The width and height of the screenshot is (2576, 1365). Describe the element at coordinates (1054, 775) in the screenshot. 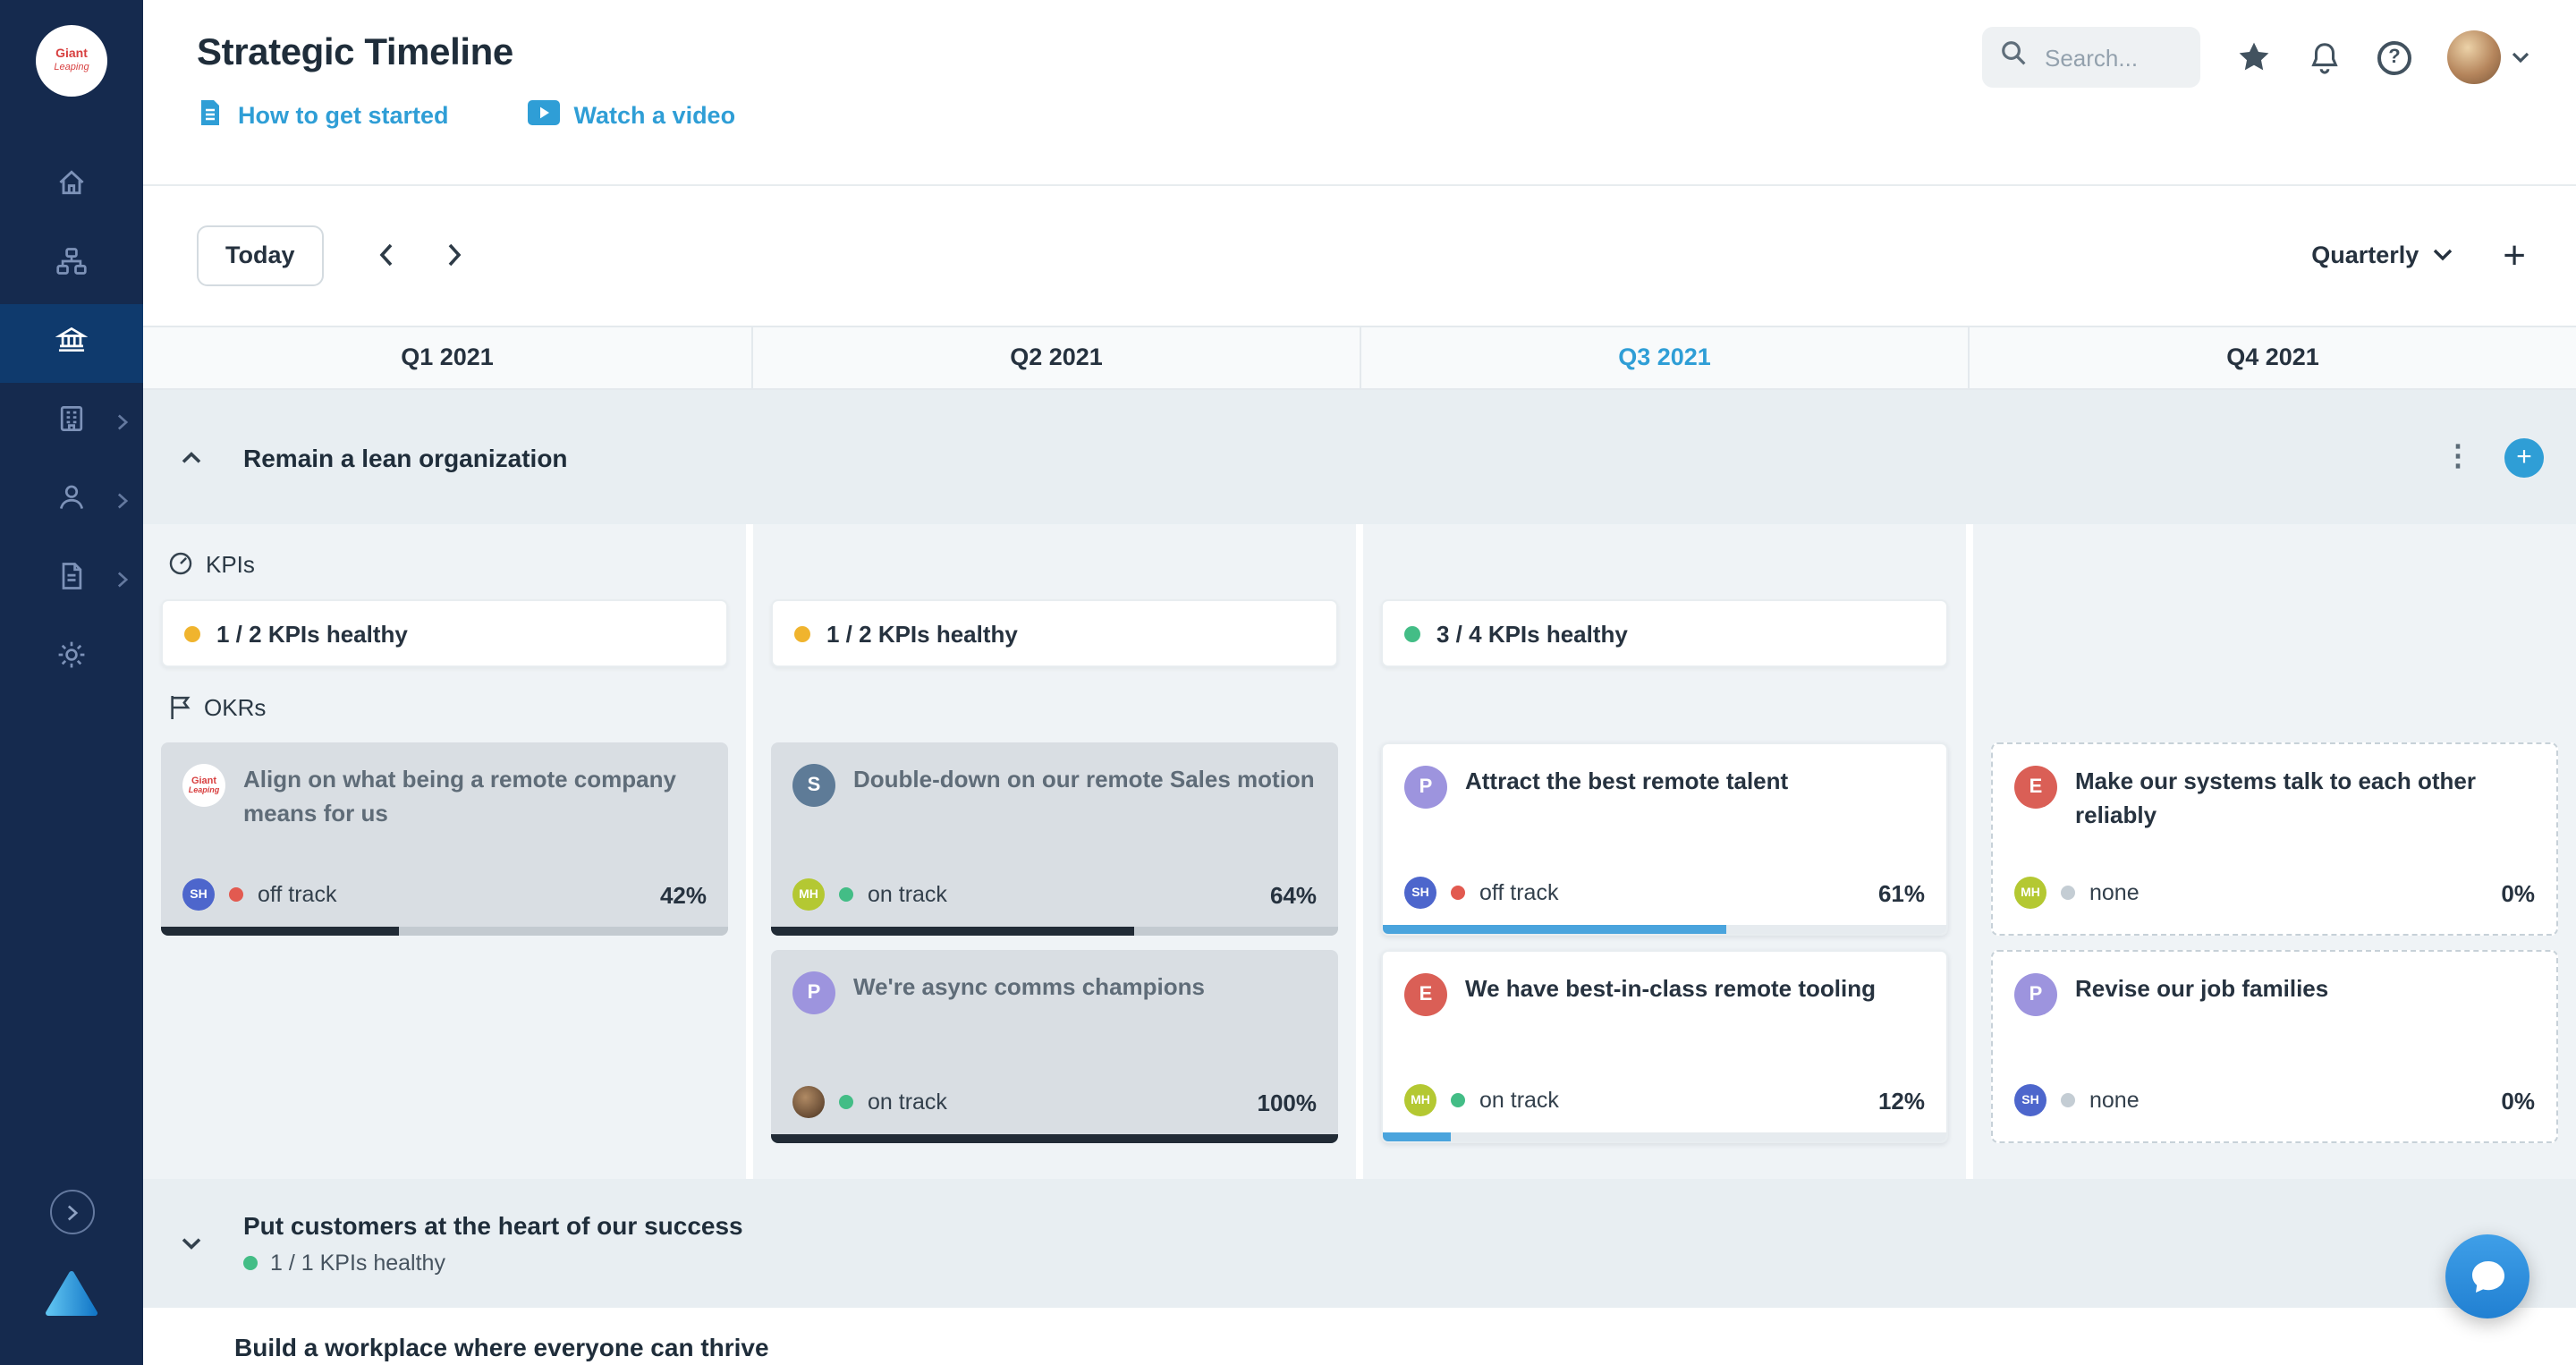

I see `okr-card-header: S Double-down on our remote Sales motion` at that location.